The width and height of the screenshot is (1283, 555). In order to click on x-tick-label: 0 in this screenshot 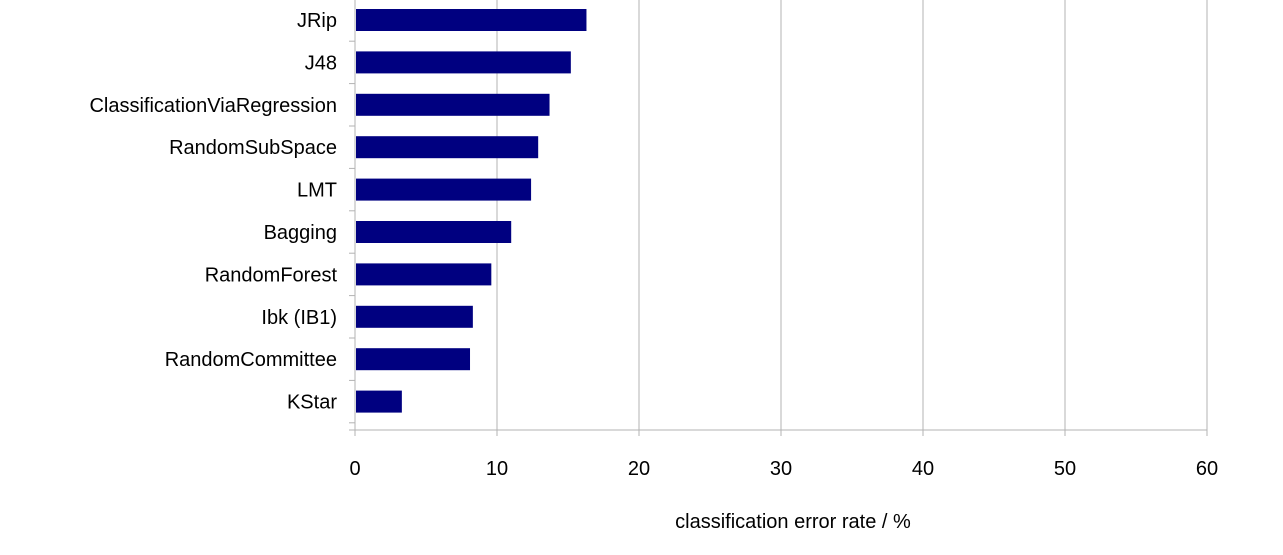, I will do `click(354, 469)`.